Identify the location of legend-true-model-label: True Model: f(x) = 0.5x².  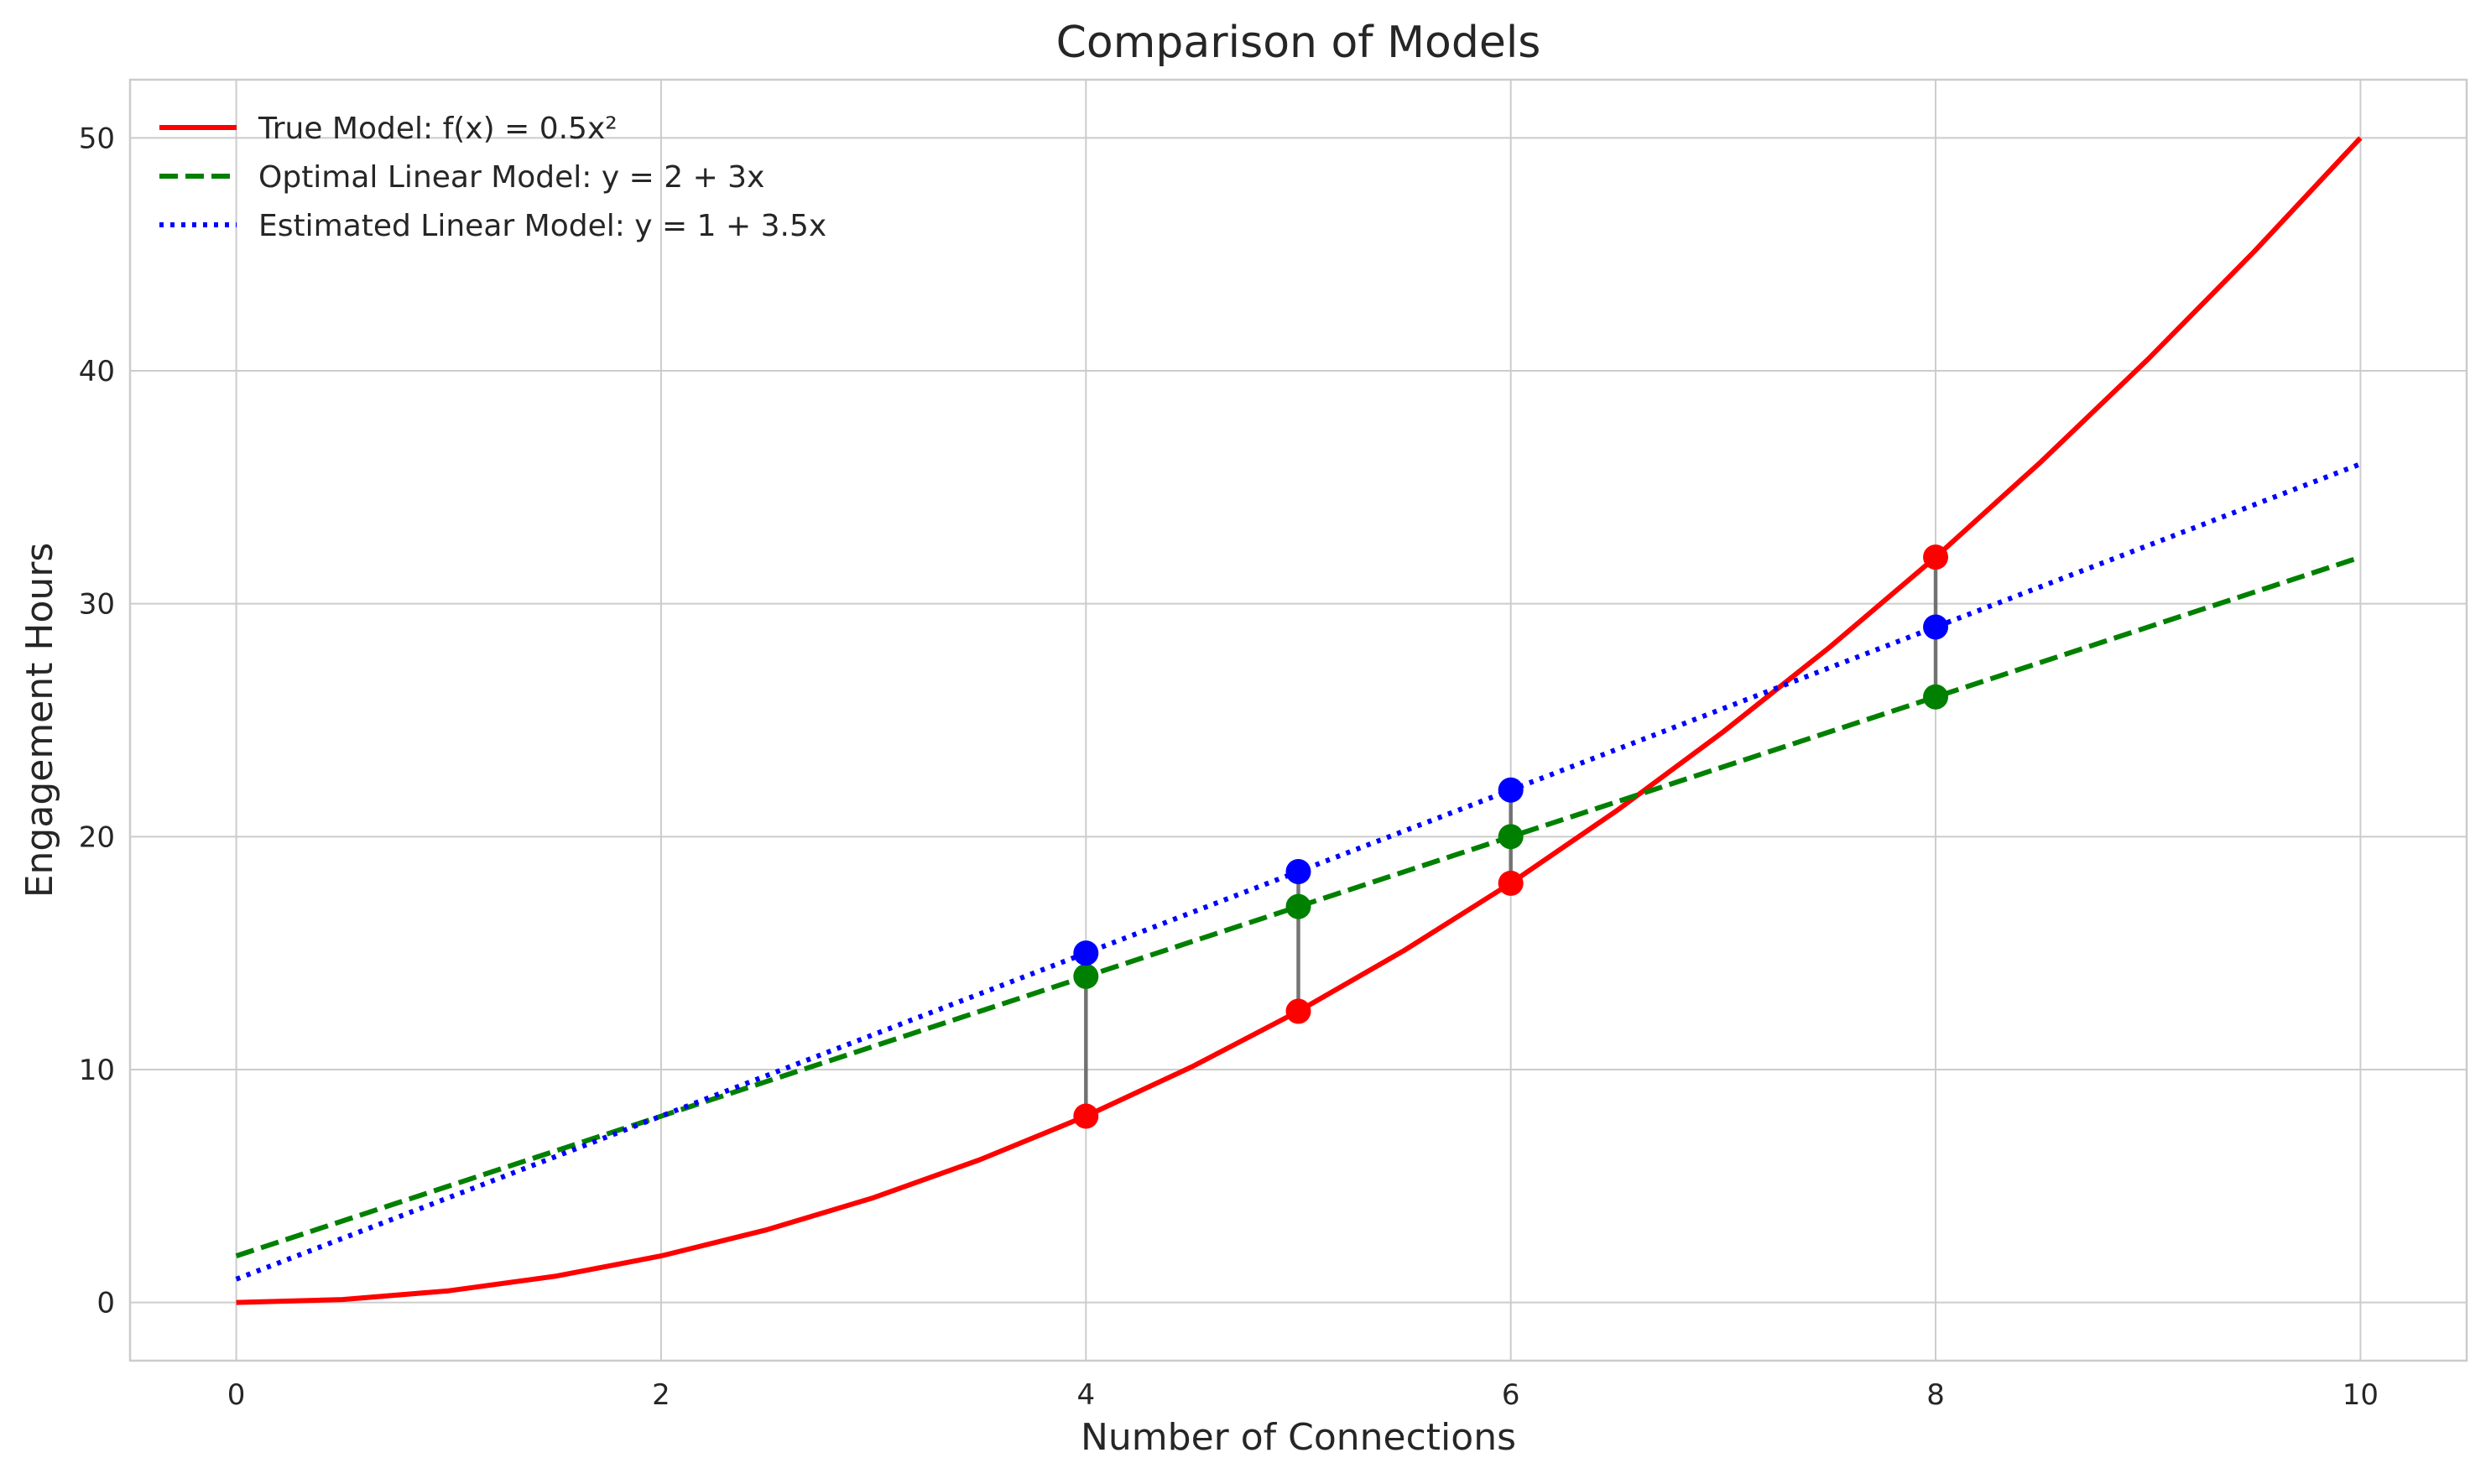
(438, 129).